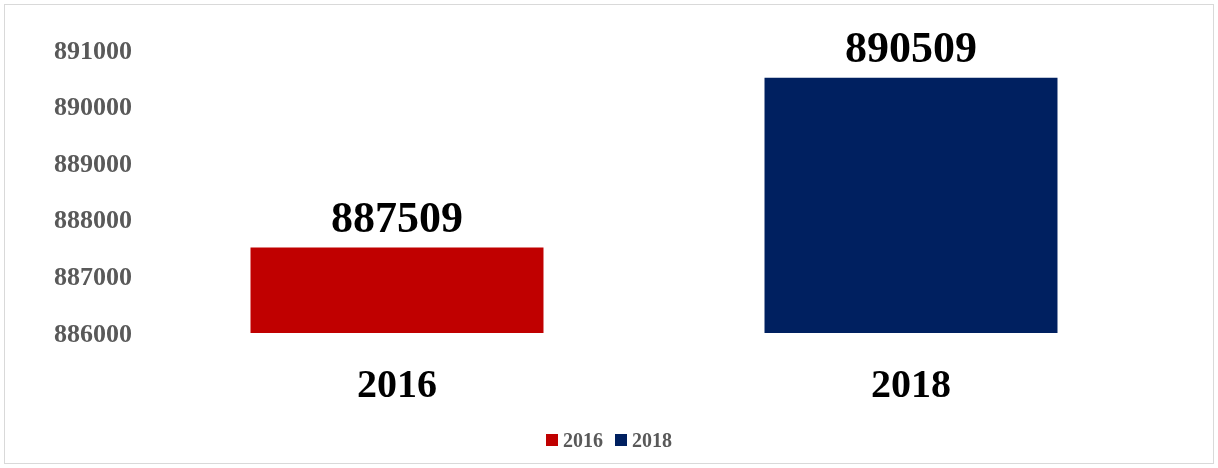  Describe the element at coordinates (93, 163) in the screenshot. I see `y-tick-label: 889000` at that location.